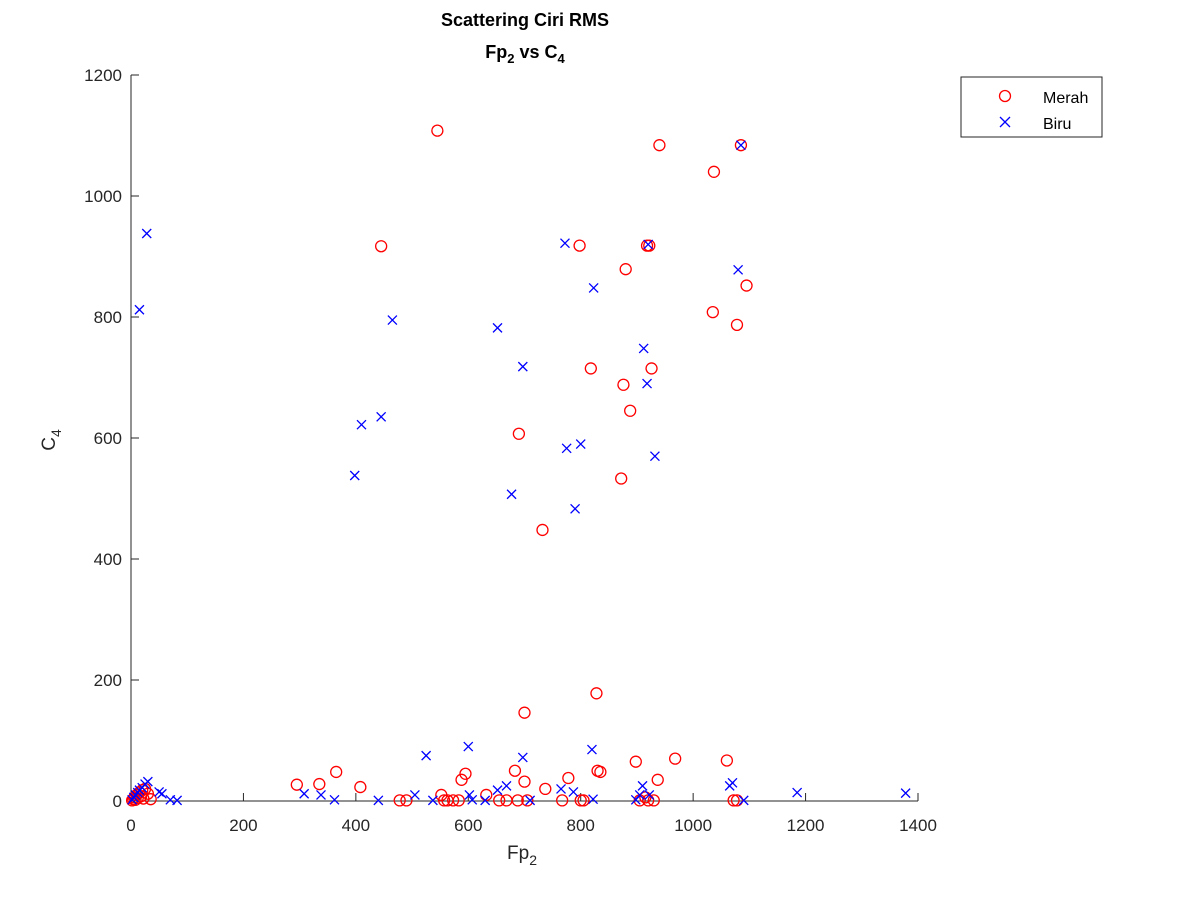 This screenshot has width=1200, height=900. I want to click on legend-label-biru: Biru, so click(1057, 124).